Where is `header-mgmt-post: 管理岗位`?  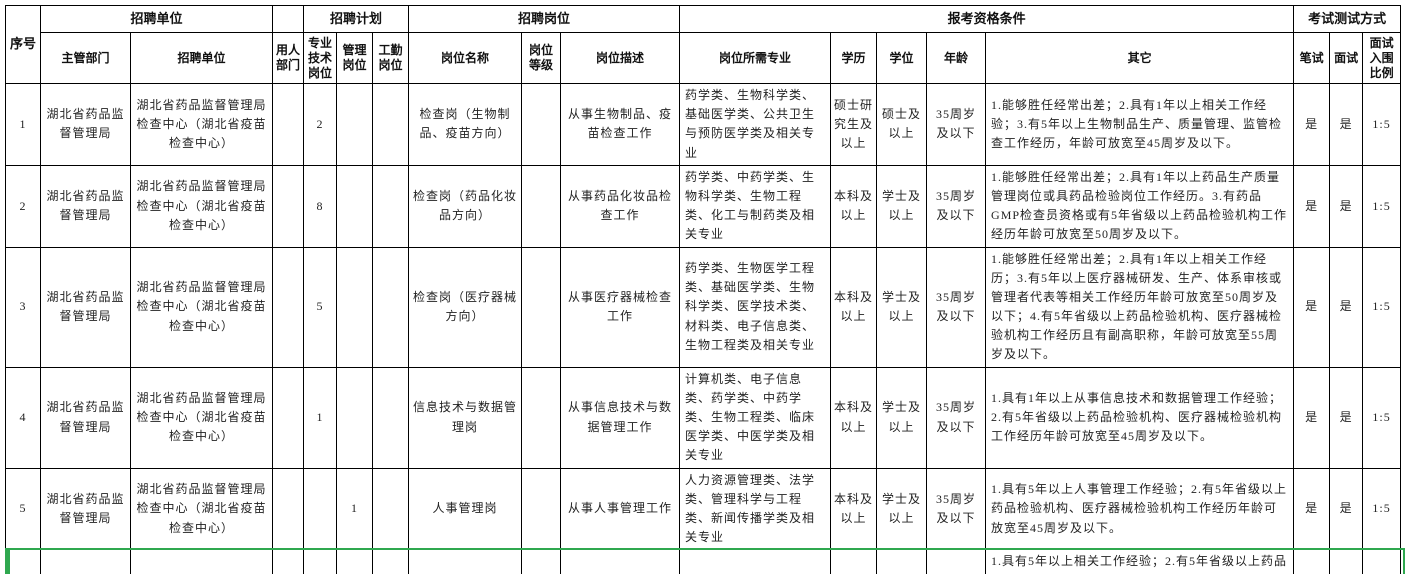
header-mgmt-post: 管理岗位 is located at coordinates (355, 58).